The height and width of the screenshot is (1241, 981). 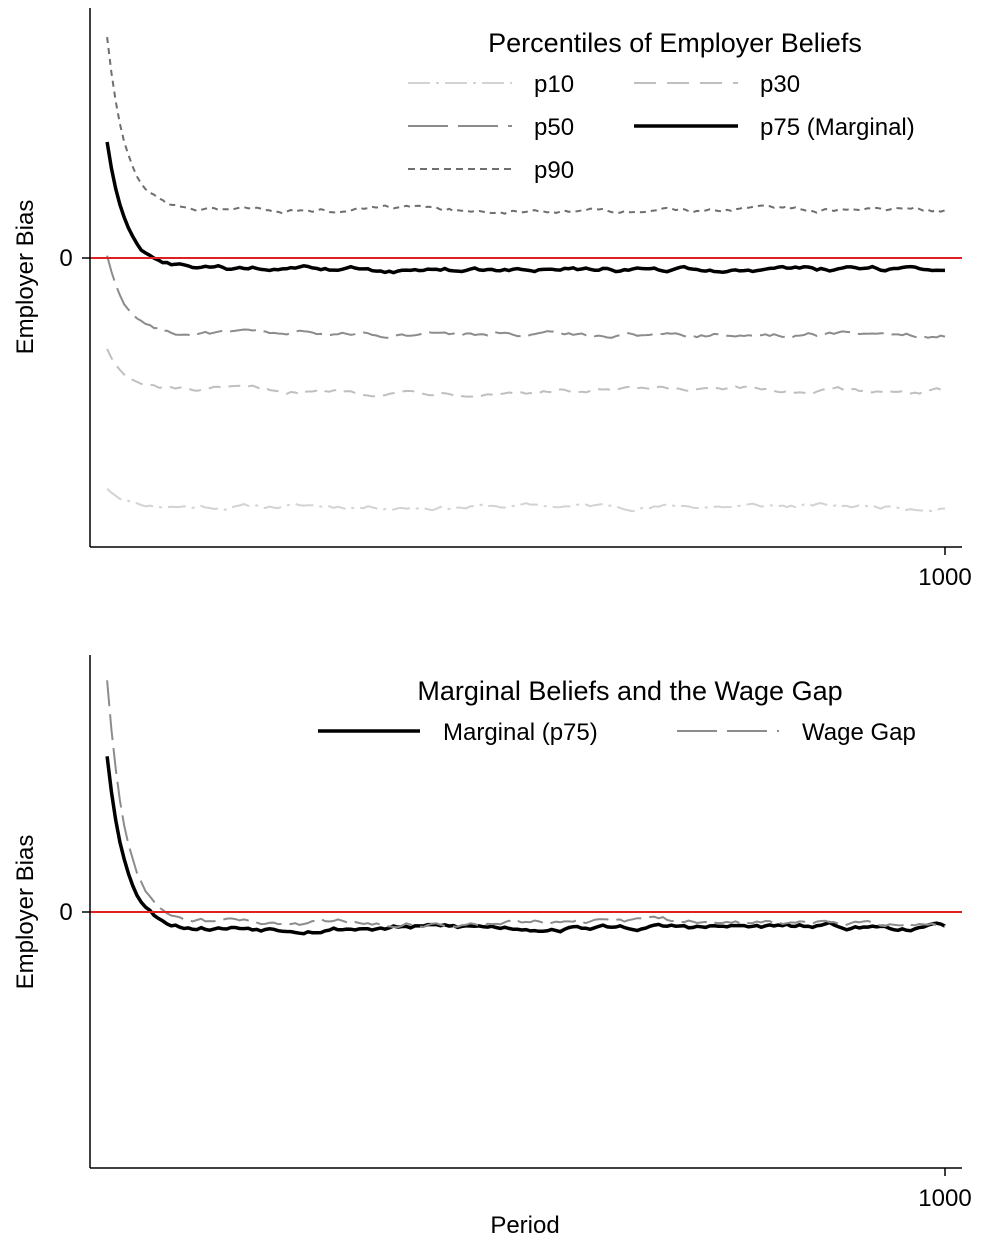 I want to click on series-line-p30, so click(x=526, y=373).